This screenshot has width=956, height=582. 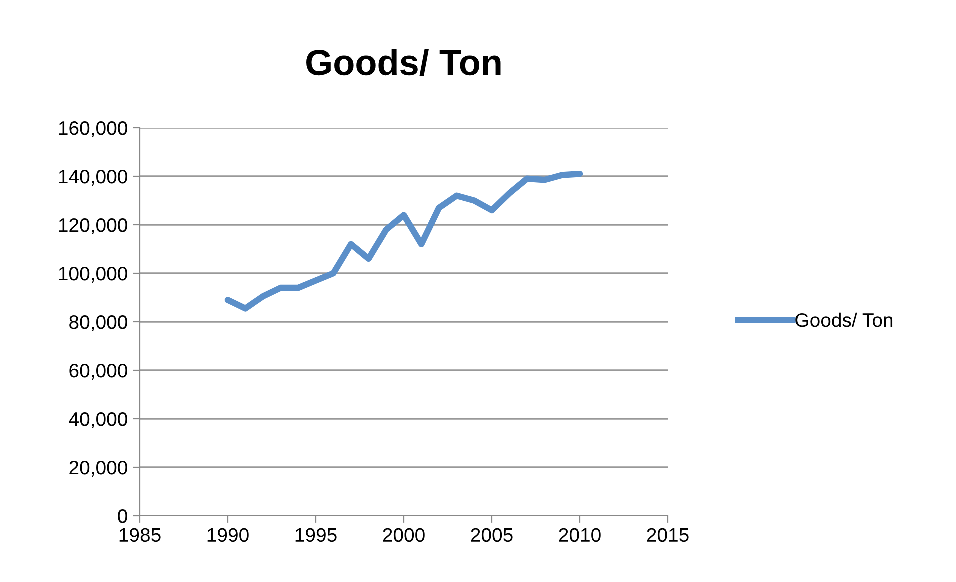 What do you see at coordinates (93, 226) in the screenshot?
I see `y-tick-label: 120,000` at bounding box center [93, 226].